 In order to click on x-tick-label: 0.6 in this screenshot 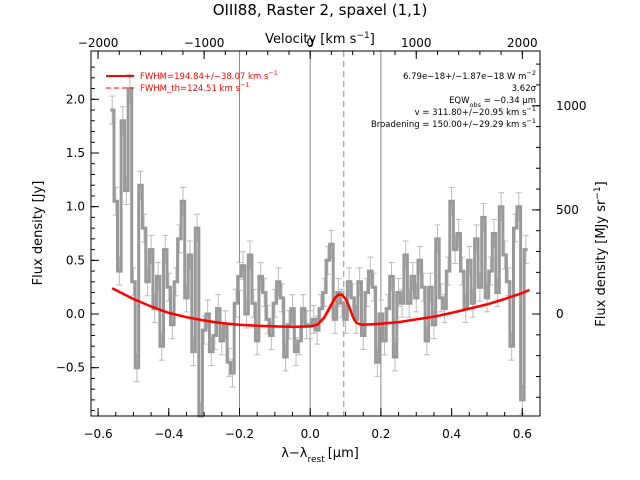, I will do `click(522, 434)`.